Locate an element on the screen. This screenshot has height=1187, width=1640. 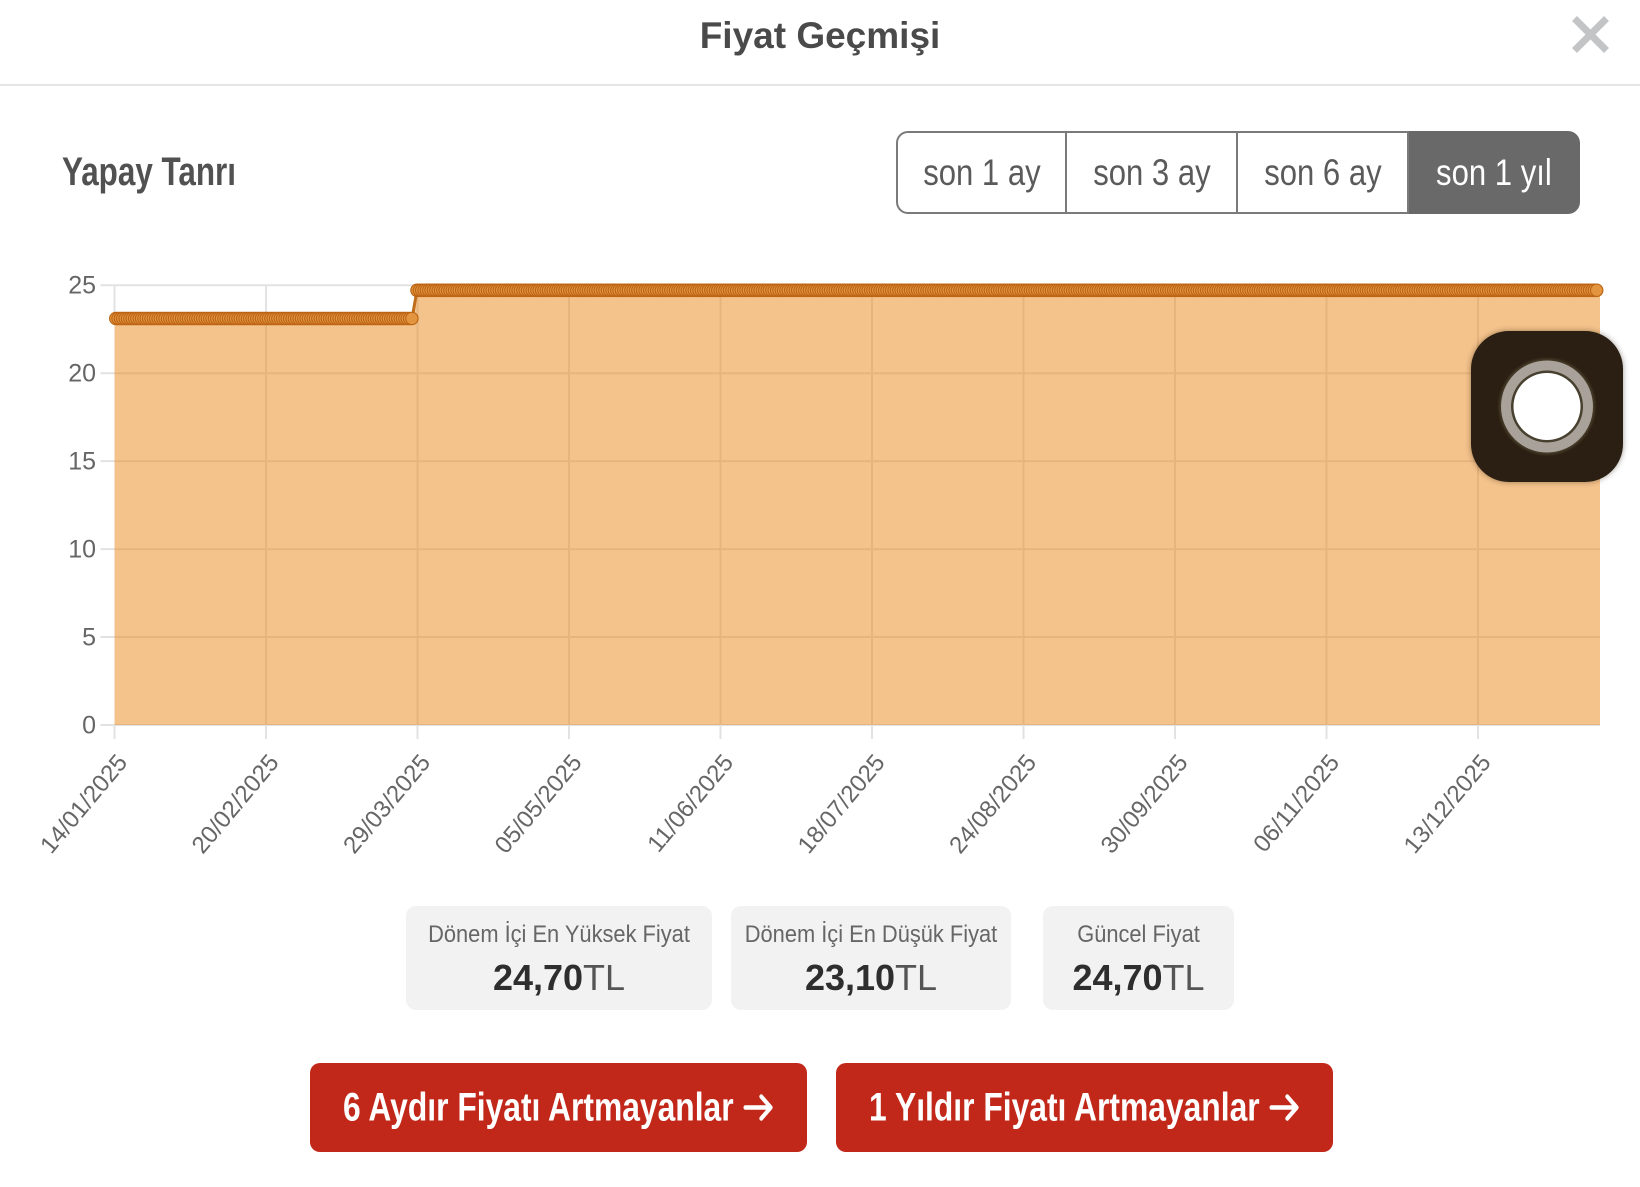
svg-text: 11/06/2025 is located at coordinates (690, 804).